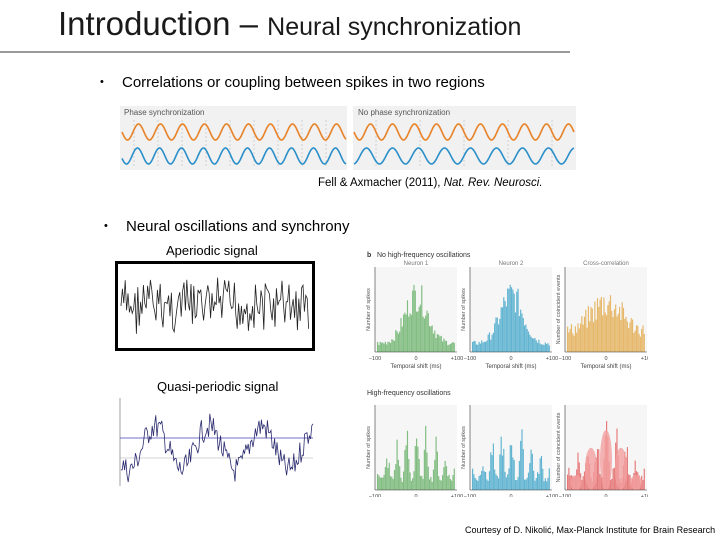 The image size is (720, 540). What do you see at coordinates (605, 367) in the screenshot?
I see `histogram-x-label: Temporal shift (ms)` at bounding box center [605, 367].